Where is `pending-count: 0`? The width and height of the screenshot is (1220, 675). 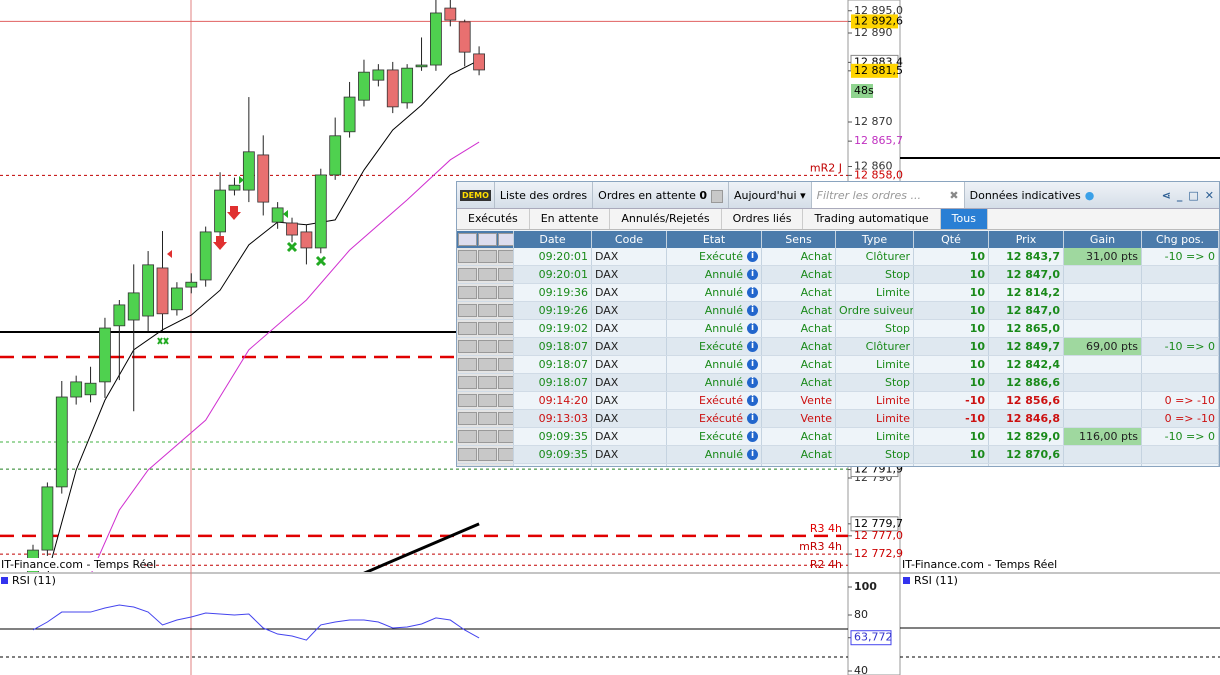
pending-count: 0 is located at coordinates (703, 195).